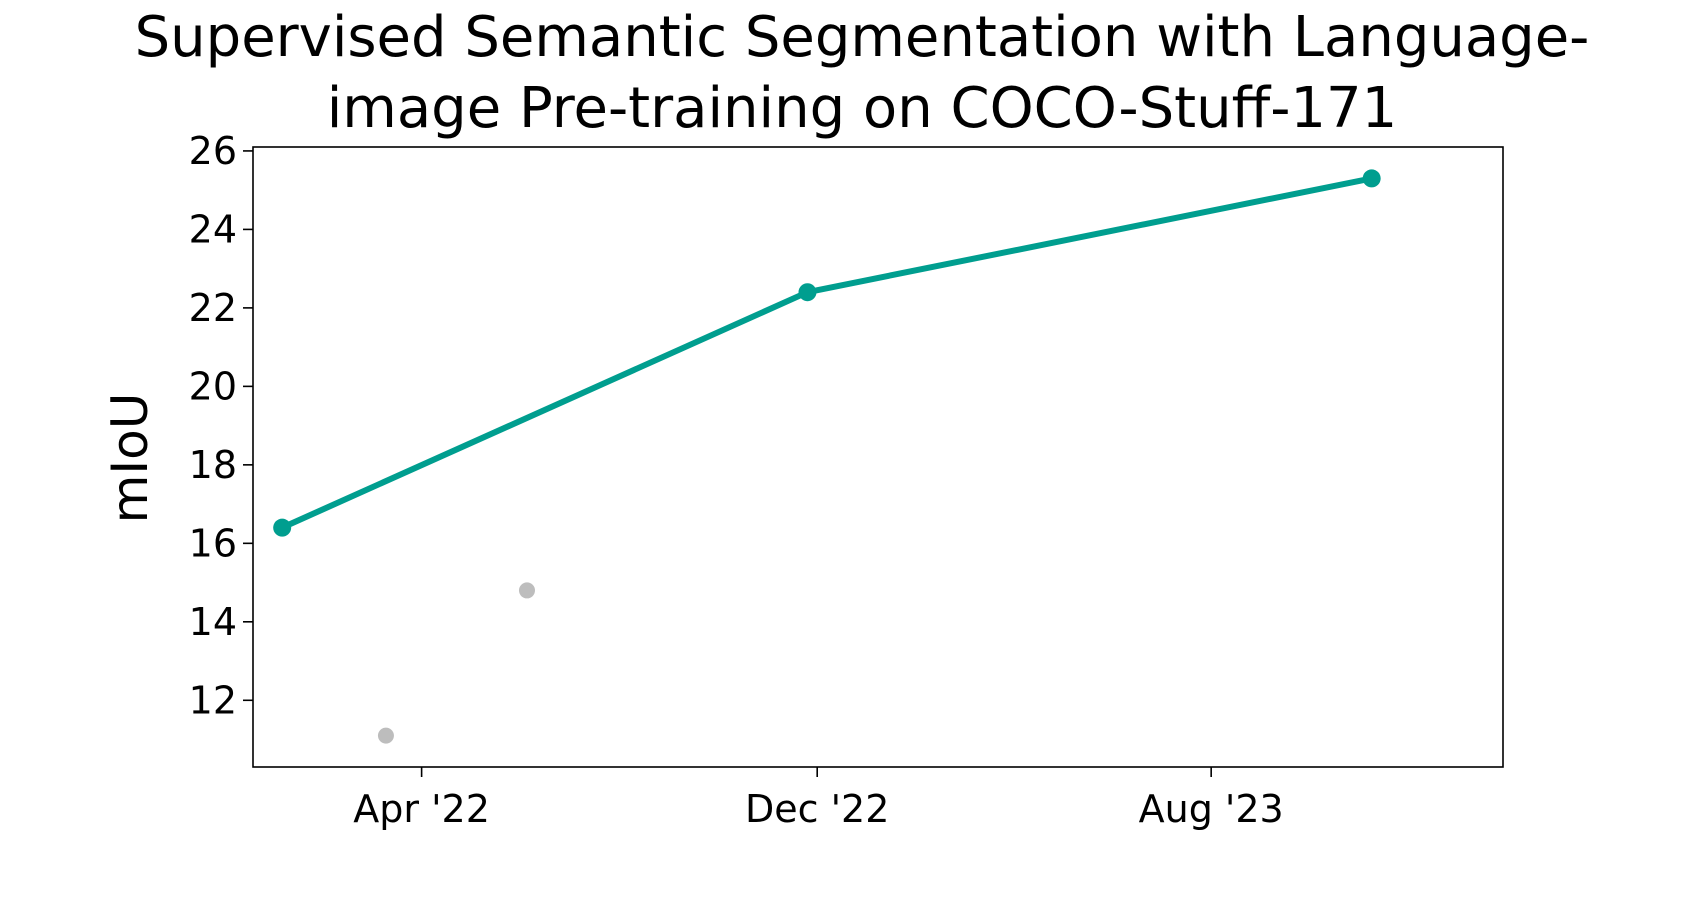  What do you see at coordinates (213, 386) in the screenshot?
I see `y-tick-label: 20` at bounding box center [213, 386].